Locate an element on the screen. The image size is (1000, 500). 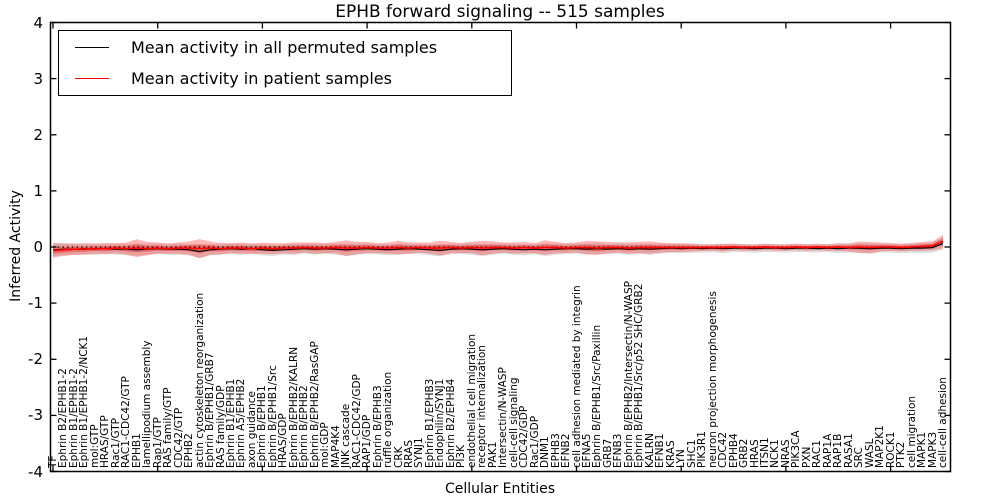
y-tick-label: 2 is located at coordinates (38, 134).